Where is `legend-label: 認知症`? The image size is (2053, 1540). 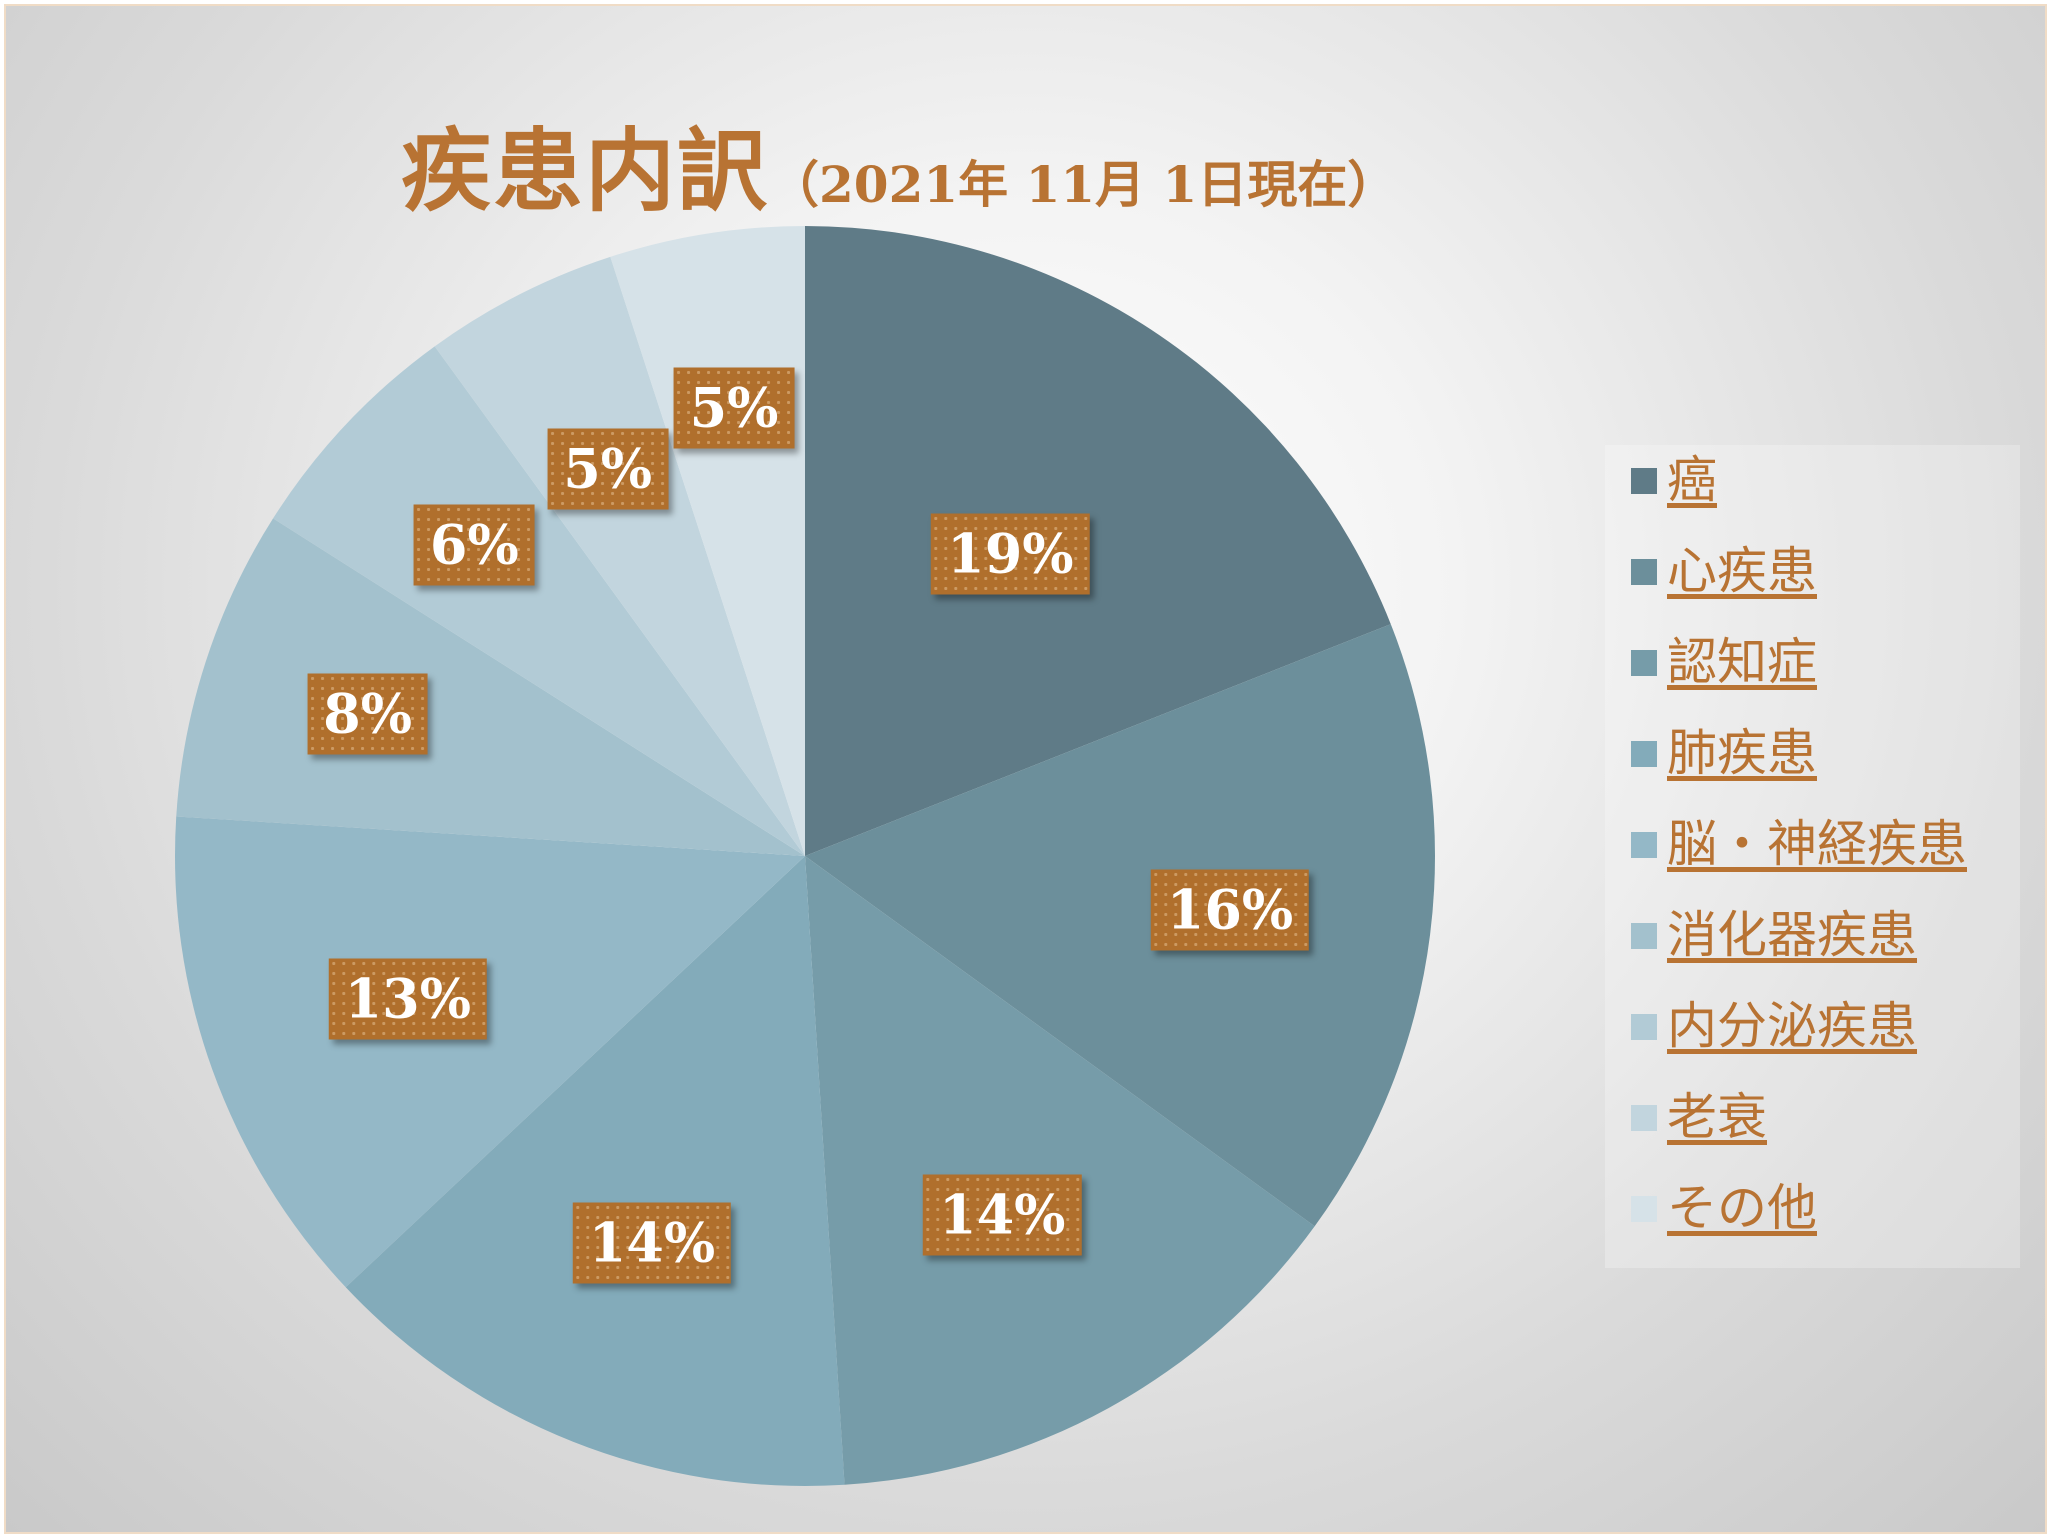 legend-label: 認知症 is located at coordinates (1742, 662).